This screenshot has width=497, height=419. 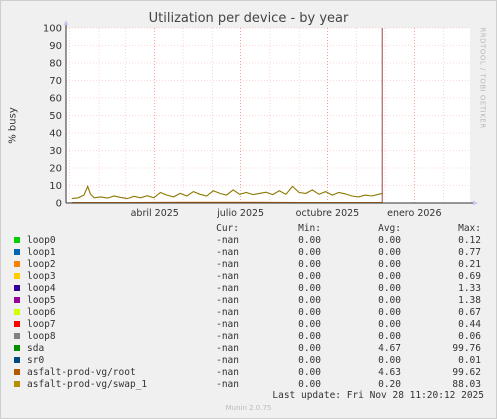 What do you see at coordinates (248, 277) in the screenshot?
I see `legend-row: loop3 -nan 0.00 0.00 0.69` at bounding box center [248, 277].